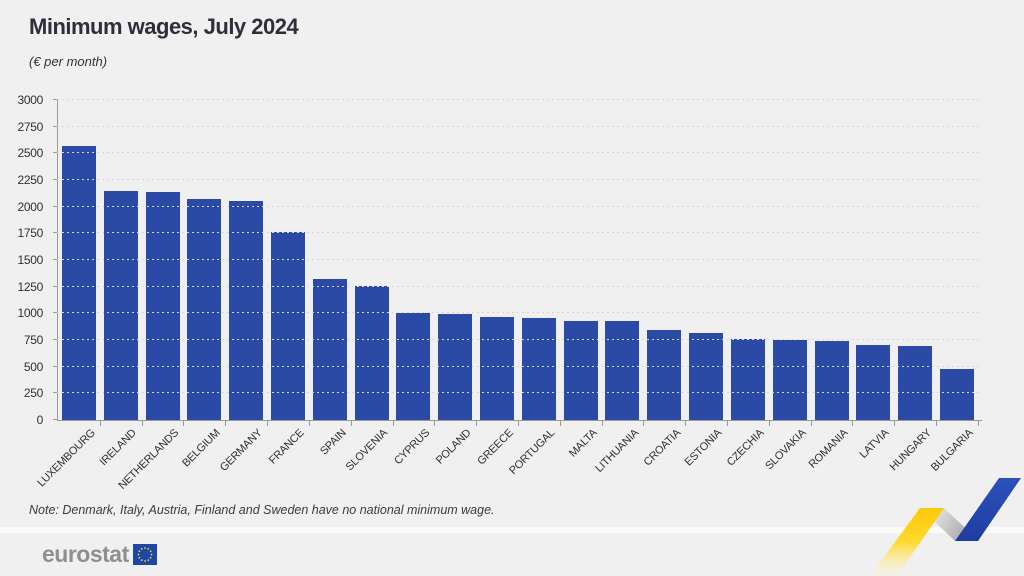 This screenshot has height=576, width=1024. Describe the element at coordinates (68, 294) in the screenshot. I see `bar-cell-luxembourg: LUXEMBOURG` at that location.